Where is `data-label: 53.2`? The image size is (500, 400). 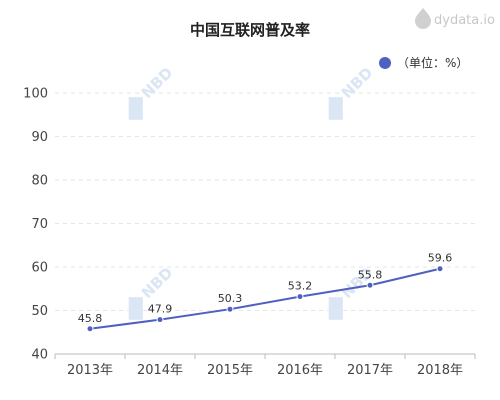 data-label: 53.2 is located at coordinates (300, 286).